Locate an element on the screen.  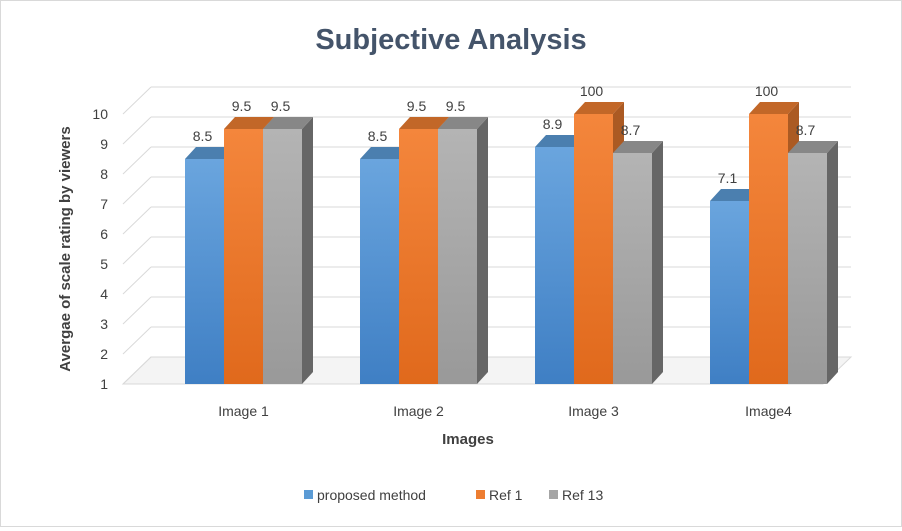
y-tick-label: 8 is located at coordinates (104, 174).